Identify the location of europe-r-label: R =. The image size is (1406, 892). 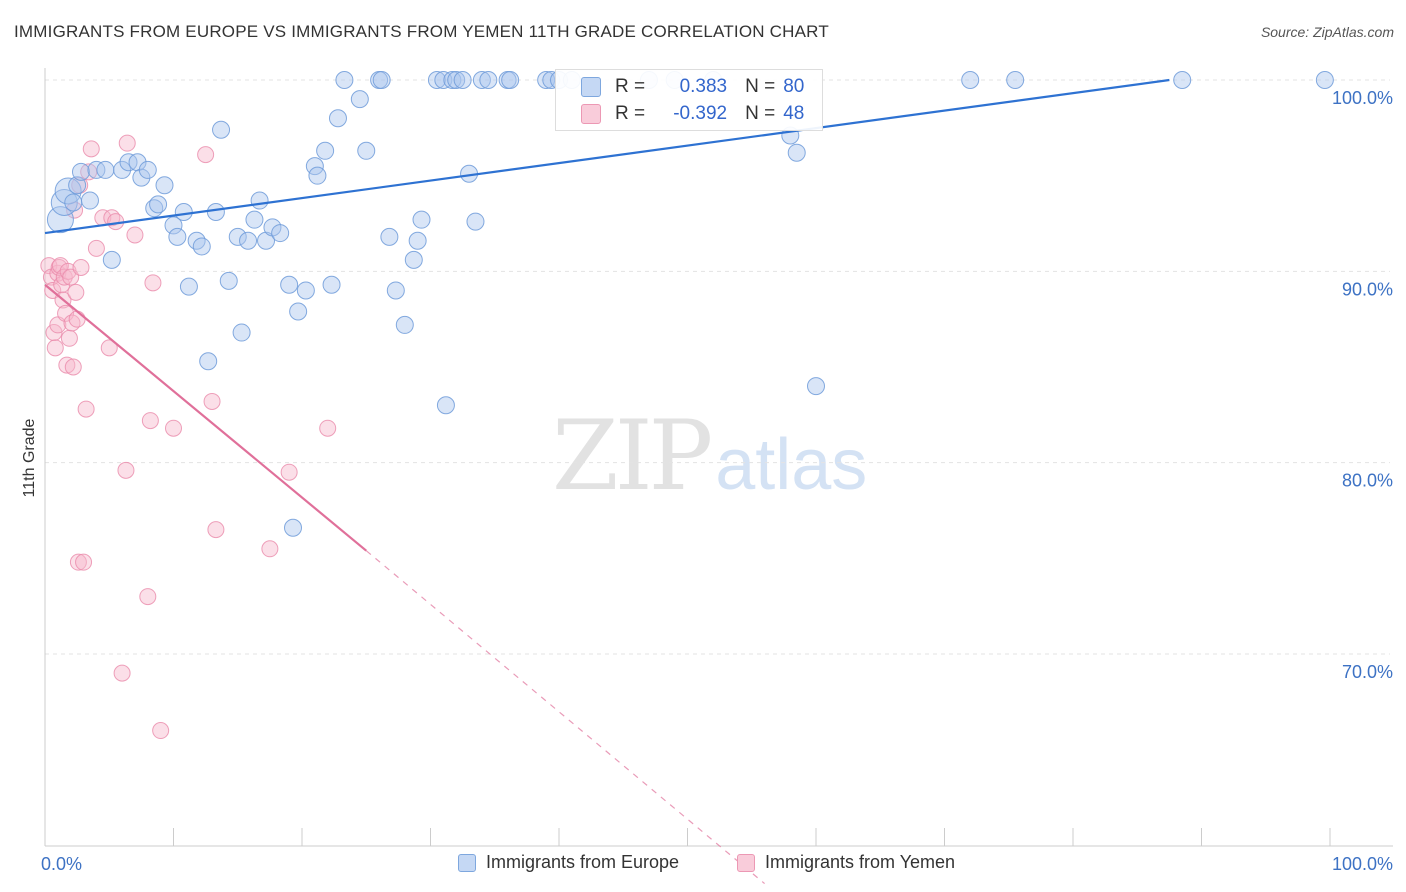
(630, 86).